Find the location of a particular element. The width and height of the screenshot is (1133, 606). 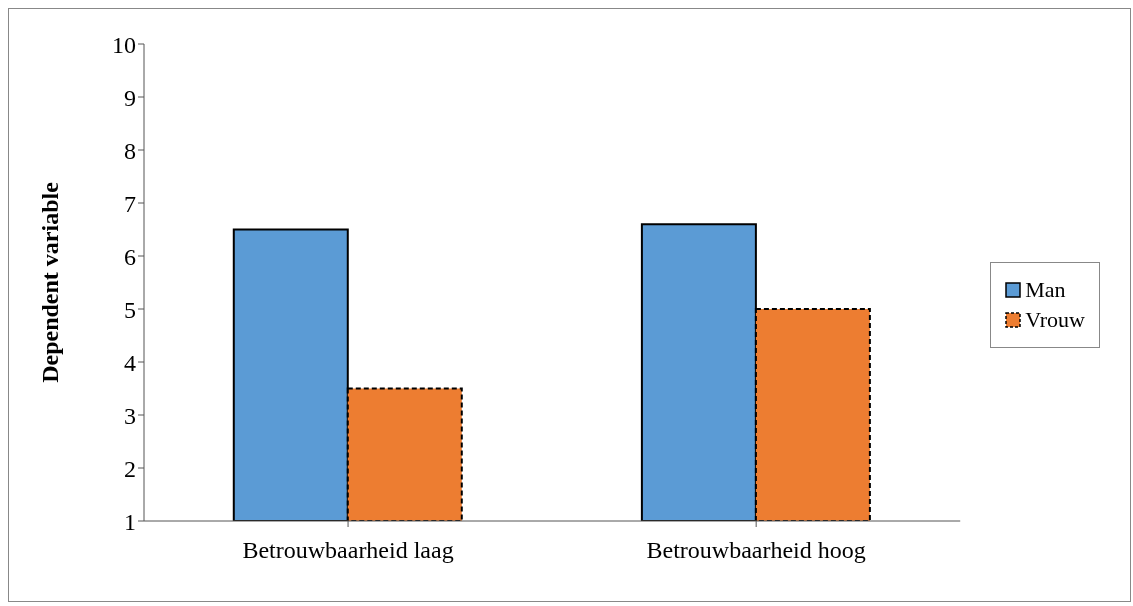

y-tick-label: 6 is located at coordinates (130, 256).